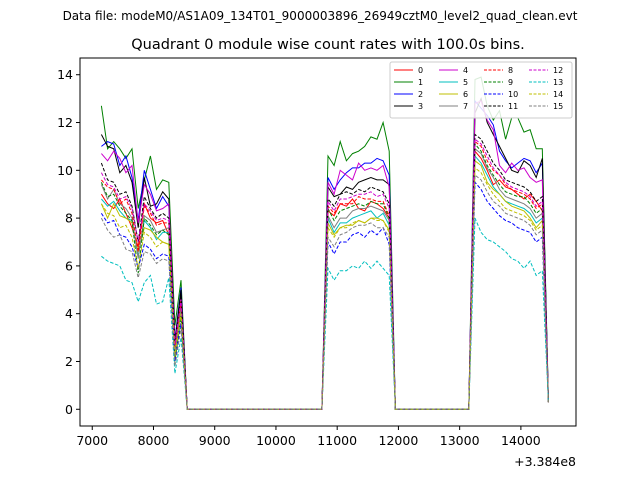 The image size is (640, 480). I want to click on legend-label-11: 11, so click(513, 106).